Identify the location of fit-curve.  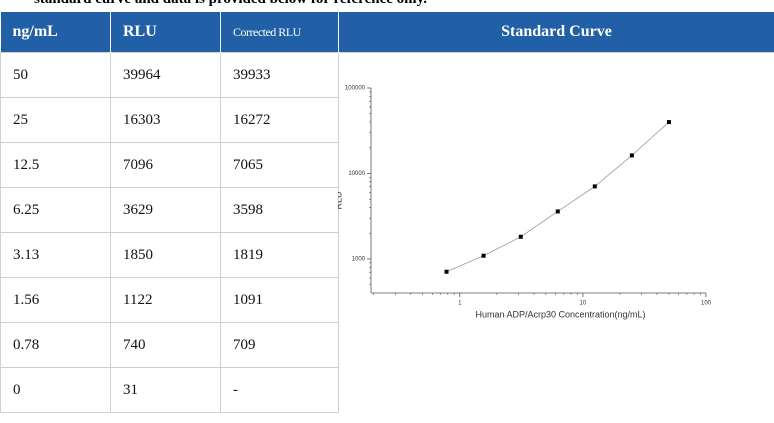
(558, 197).